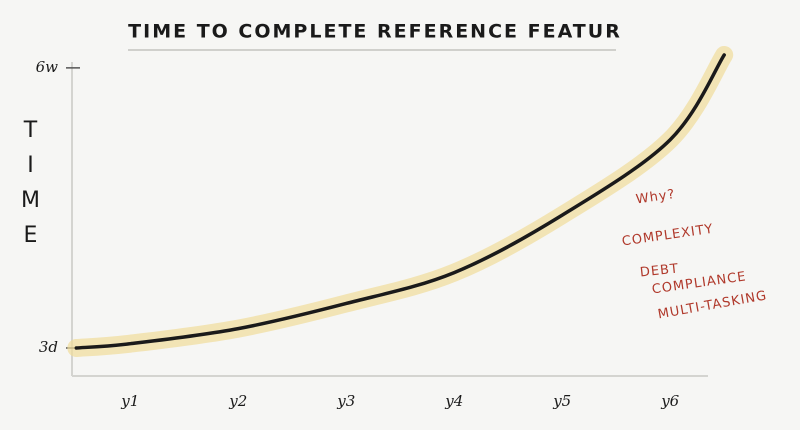 The image size is (800, 430). What do you see at coordinates (48, 347) in the screenshot?
I see `y-tick-label: 3d` at bounding box center [48, 347].